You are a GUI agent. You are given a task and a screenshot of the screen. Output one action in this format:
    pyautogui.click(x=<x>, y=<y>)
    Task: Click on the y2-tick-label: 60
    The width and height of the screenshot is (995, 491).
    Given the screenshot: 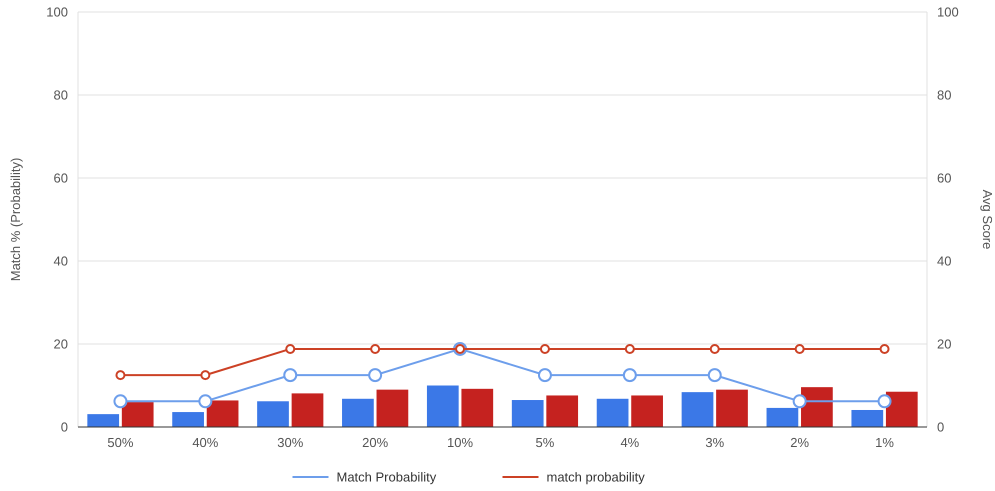 What is the action you would take?
    pyautogui.click(x=944, y=178)
    